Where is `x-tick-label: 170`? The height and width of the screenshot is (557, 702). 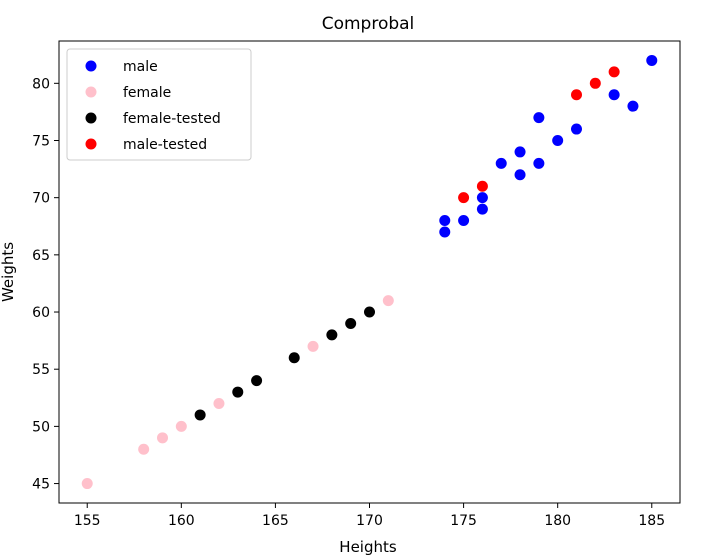
x-tick-label: 170 is located at coordinates (369, 521).